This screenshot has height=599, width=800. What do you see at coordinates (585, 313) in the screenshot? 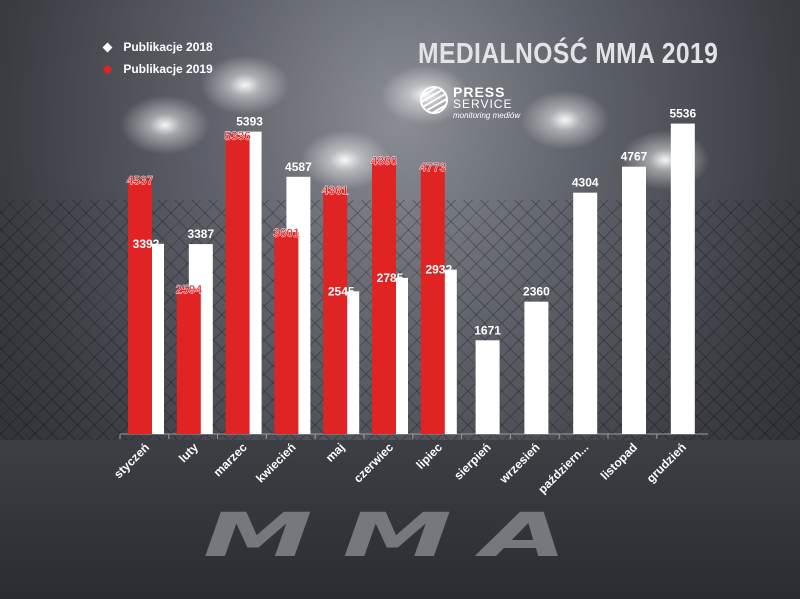
I see `bar-2018-październik` at bounding box center [585, 313].